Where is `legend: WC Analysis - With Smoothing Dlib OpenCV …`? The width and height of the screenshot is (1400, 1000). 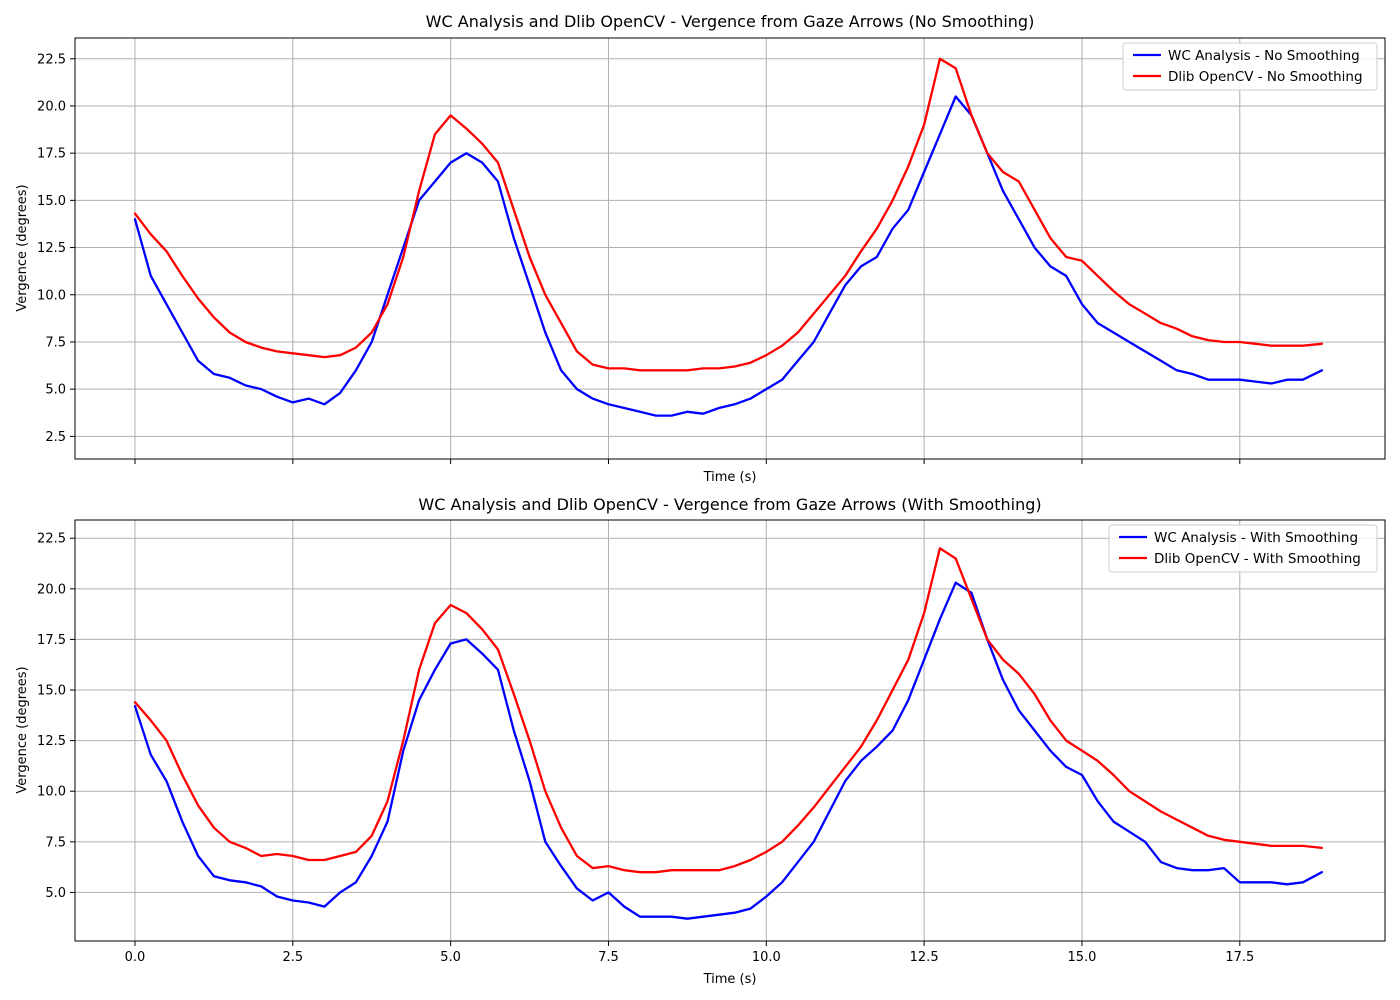 legend: WC Analysis - With Smoothing Dlib OpenCV … is located at coordinates (1243, 548).